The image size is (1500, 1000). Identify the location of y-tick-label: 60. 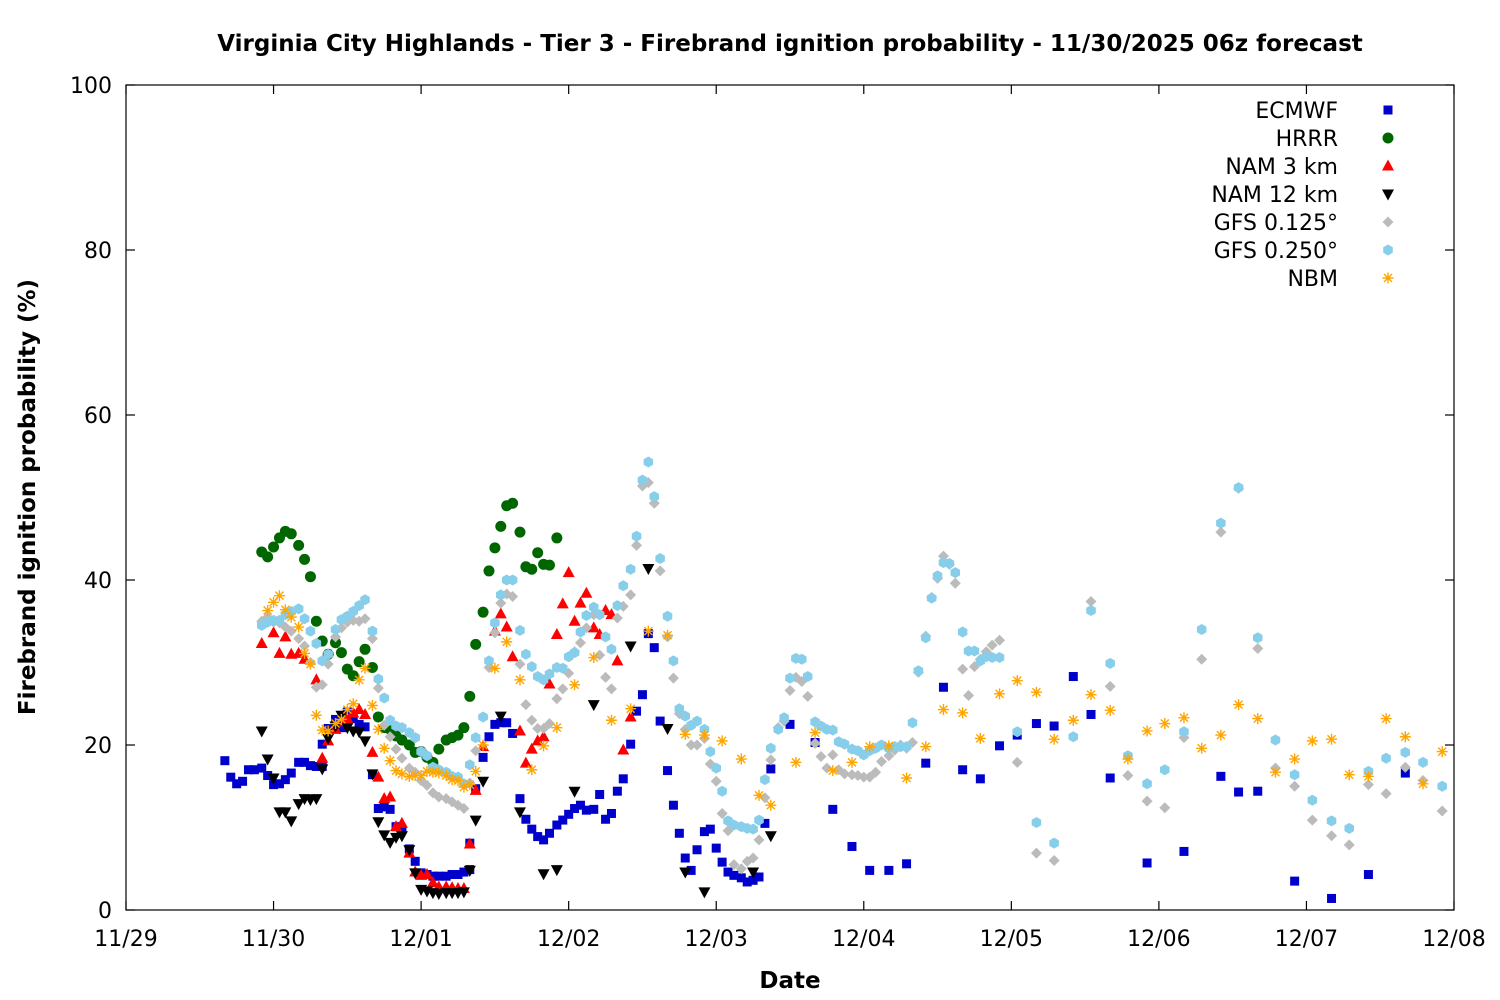
(98, 416).